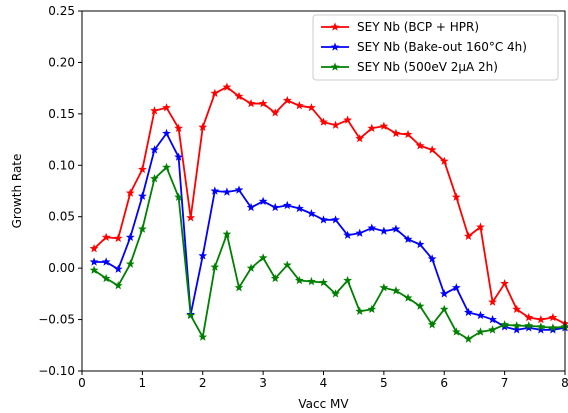 This screenshot has height=413, width=568. I want to click on legend-label: SEY Nb (BCP + HPR), so click(418, 27).